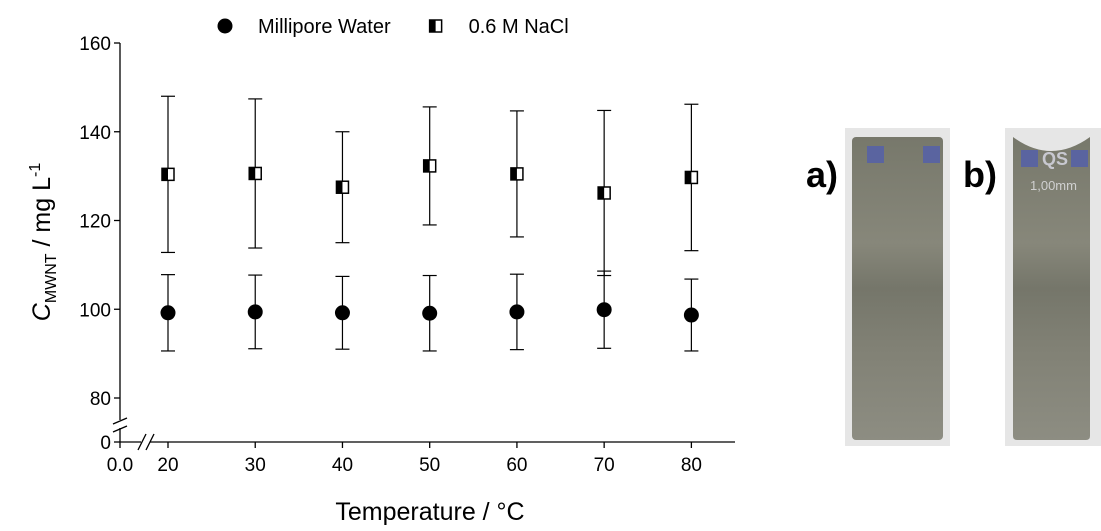 The height and width of the screenshot is (531, 1101). I want to click on photo-text: QS, so click(1055, 159).